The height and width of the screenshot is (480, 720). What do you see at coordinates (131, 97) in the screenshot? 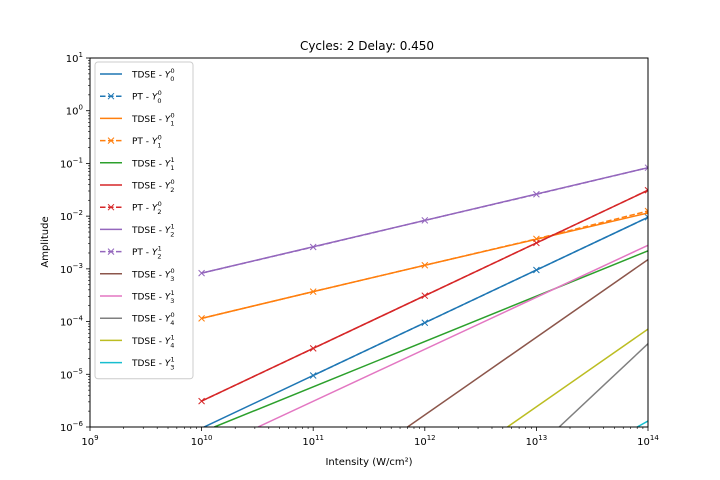
I see `legend-item: PT - Y00` at bounding box center [131, 97].